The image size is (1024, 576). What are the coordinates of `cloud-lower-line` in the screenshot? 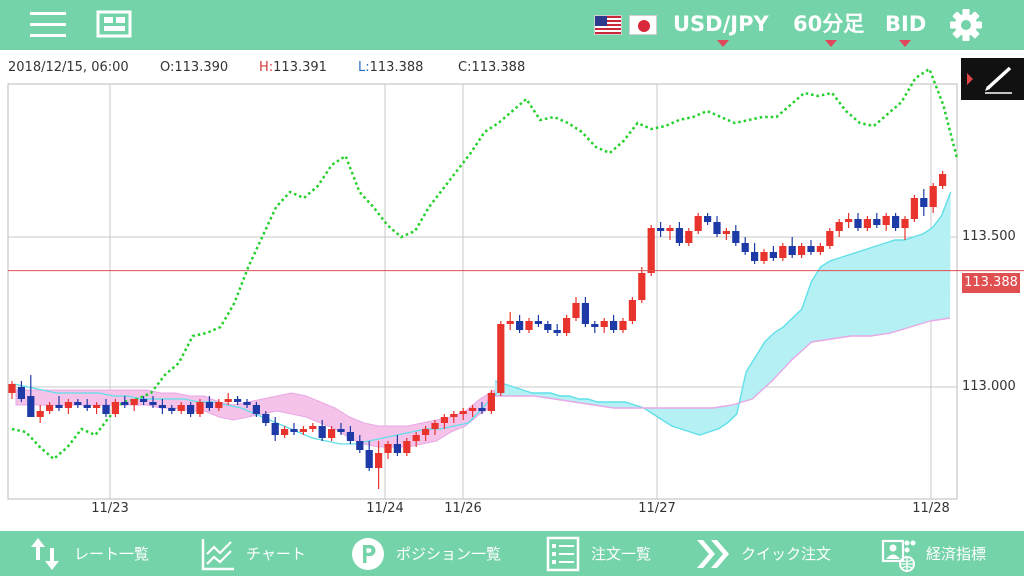 It's located at (723, 363).